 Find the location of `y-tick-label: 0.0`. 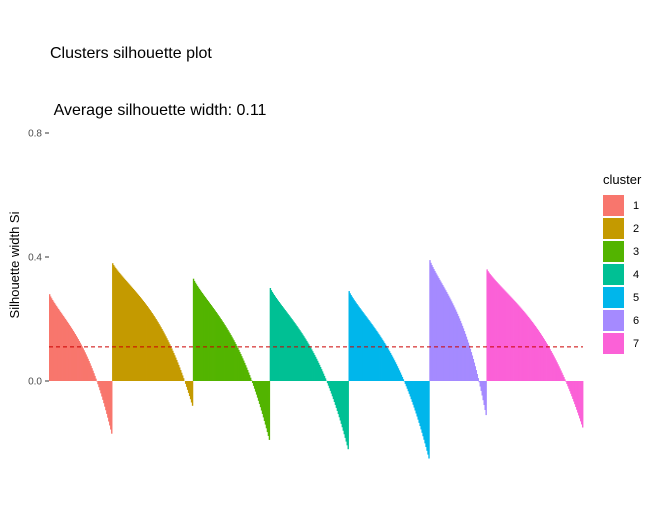

y-tick-label: 0.0 is located at coordinates (35, 382).